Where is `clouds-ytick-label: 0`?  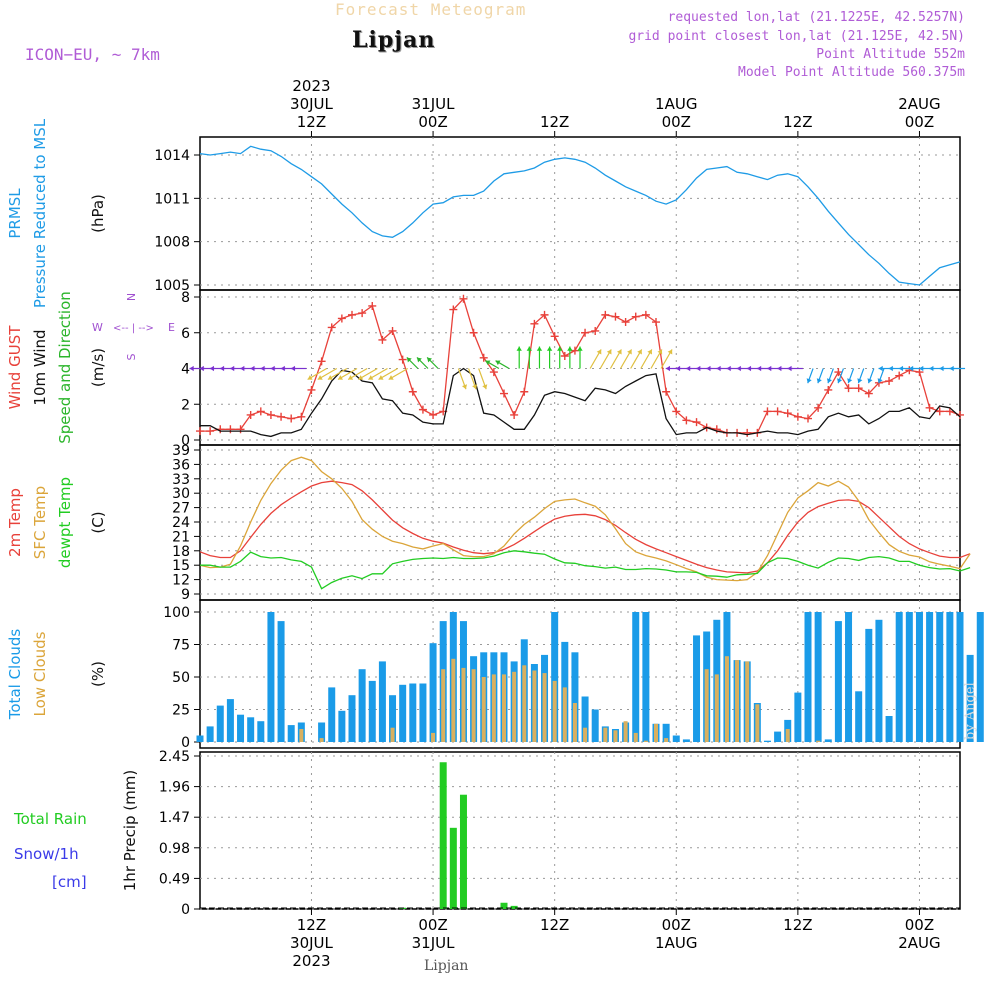 clouds-ytick-label: 0 is located at coordinates (185, 743).